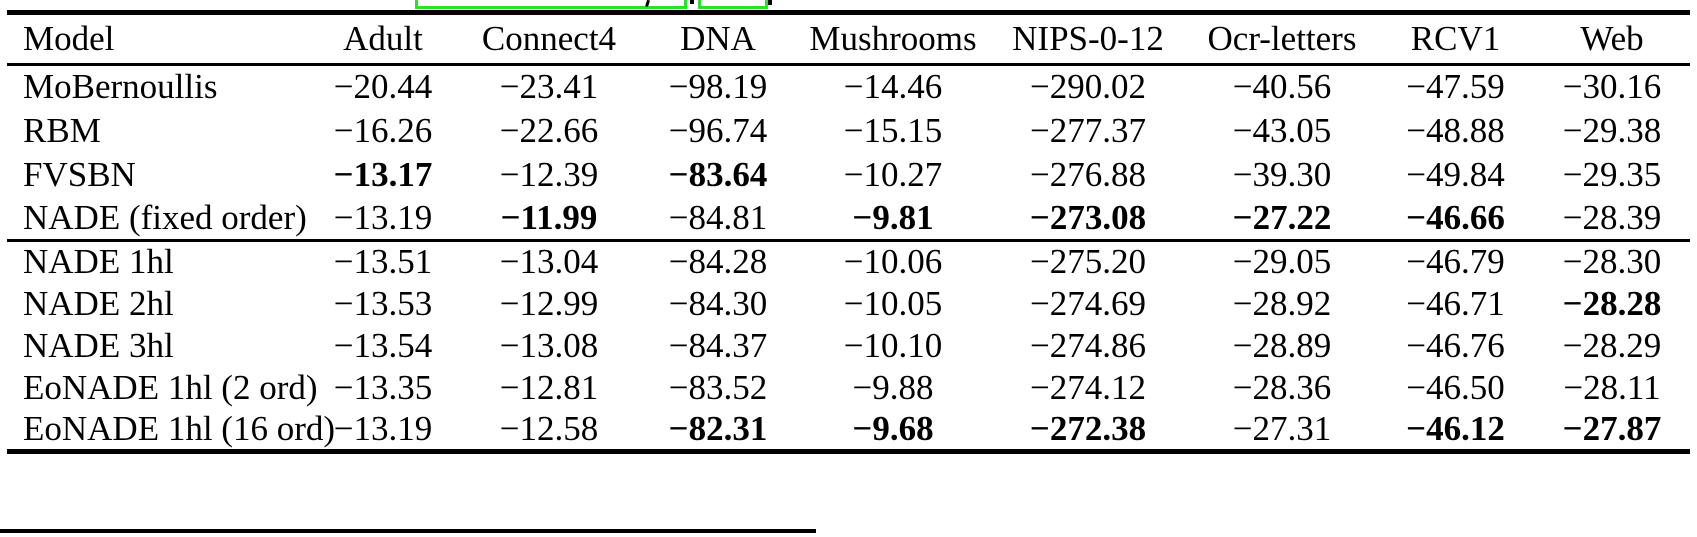  Describe the element at coordinates (692, 2) in the screenshot. I see `caption-glyph-fragment-left` at that location.